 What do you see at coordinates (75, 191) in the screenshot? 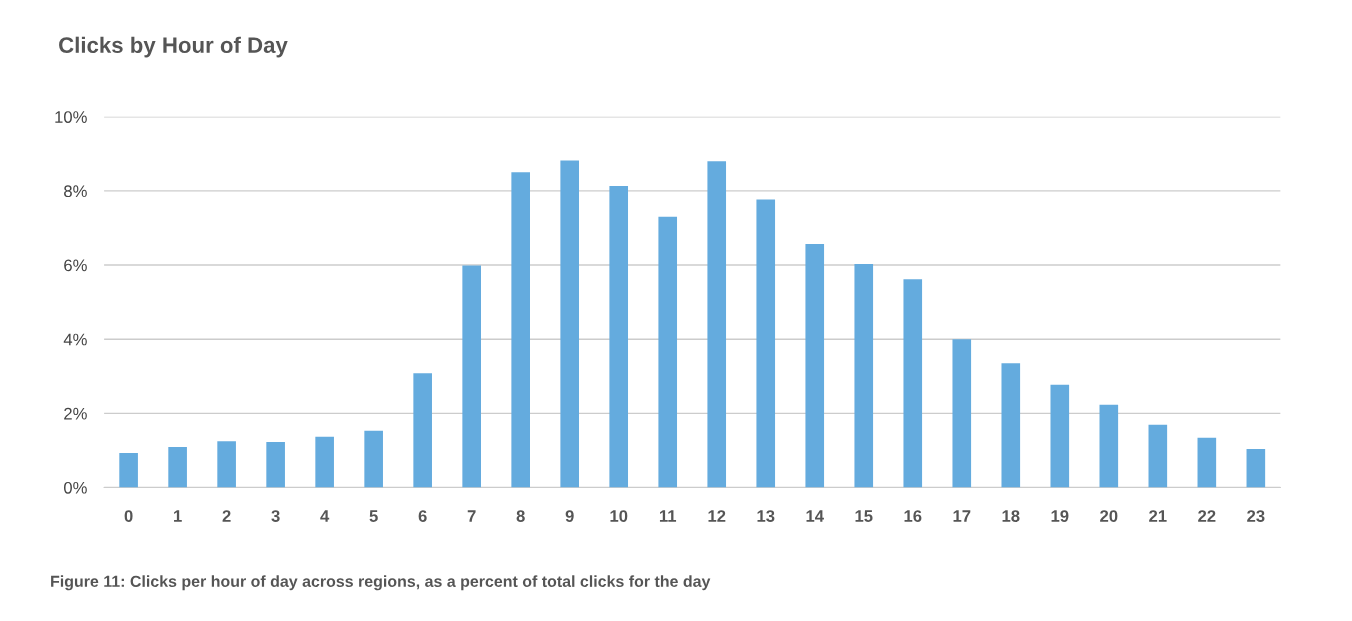
I see `y-tick-label: 8%` at bounding box center [75, 191].